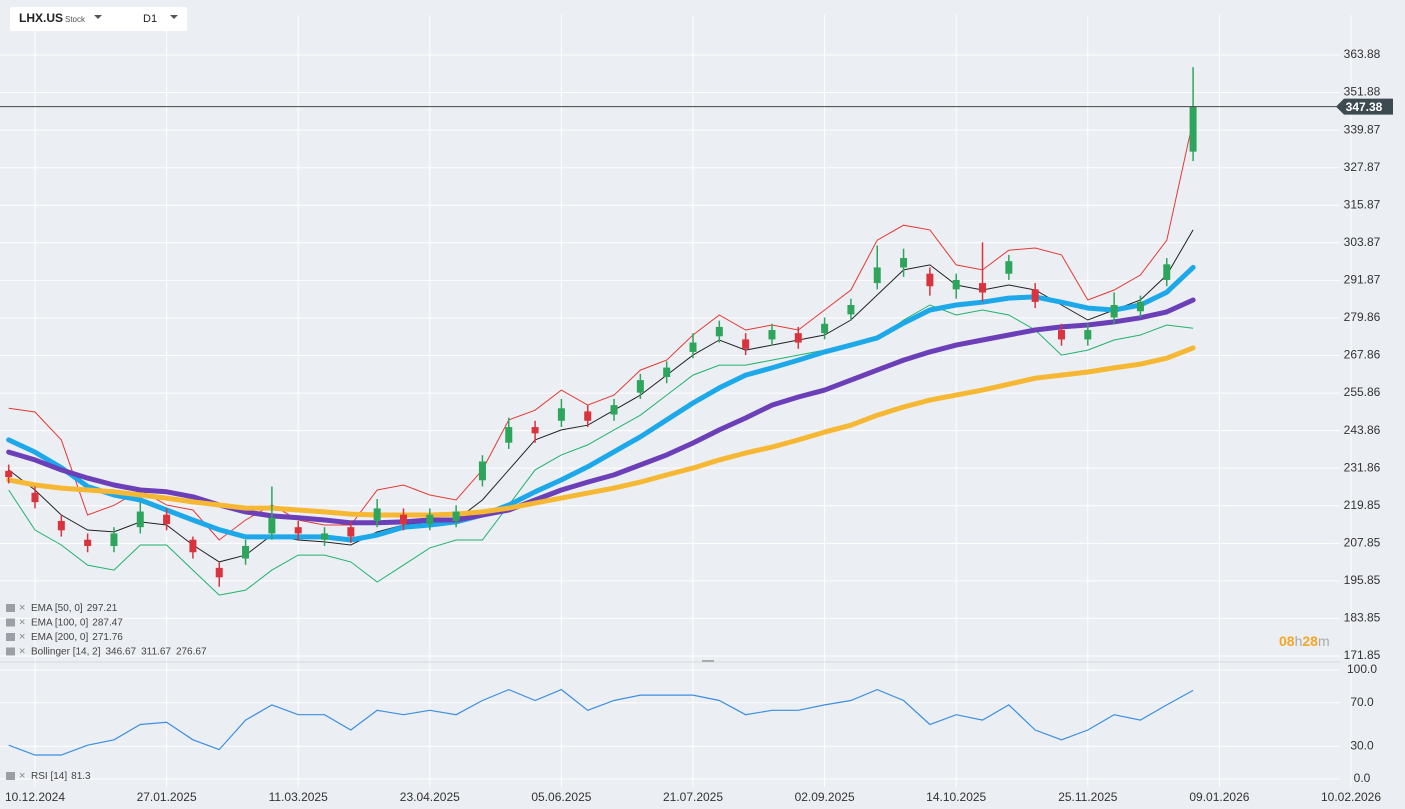 The image size is (1405, 809). What do you see at coordinates (66, 651) in the screenshot?
I see `legend-name: Bollinger [14, 2]` at bounding box center [66, 651].